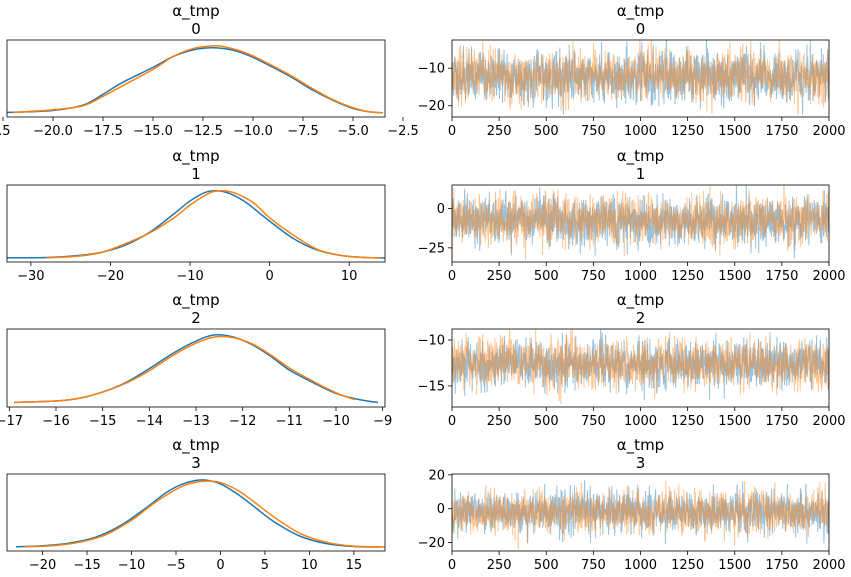  Describe the element at coordinates (153, 131) in the screenshot. I see `x-tick-label: −15.0` at that location.